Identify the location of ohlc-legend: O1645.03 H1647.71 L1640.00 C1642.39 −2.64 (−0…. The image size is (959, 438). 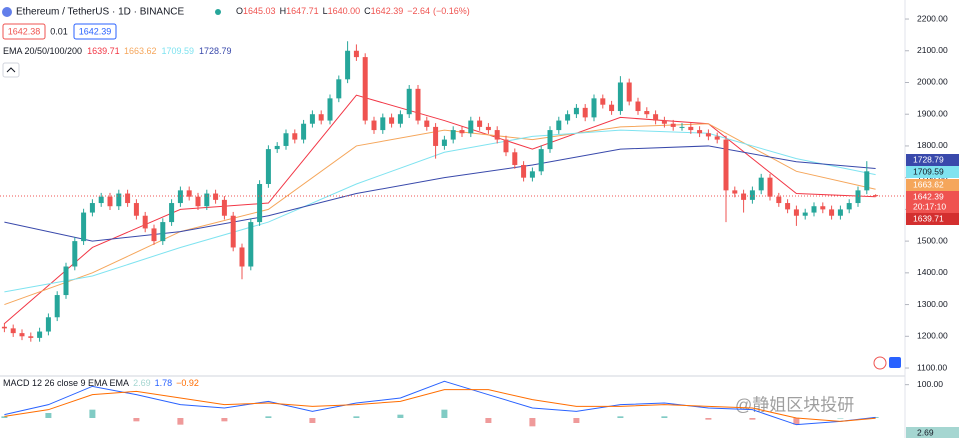
(353, 11).